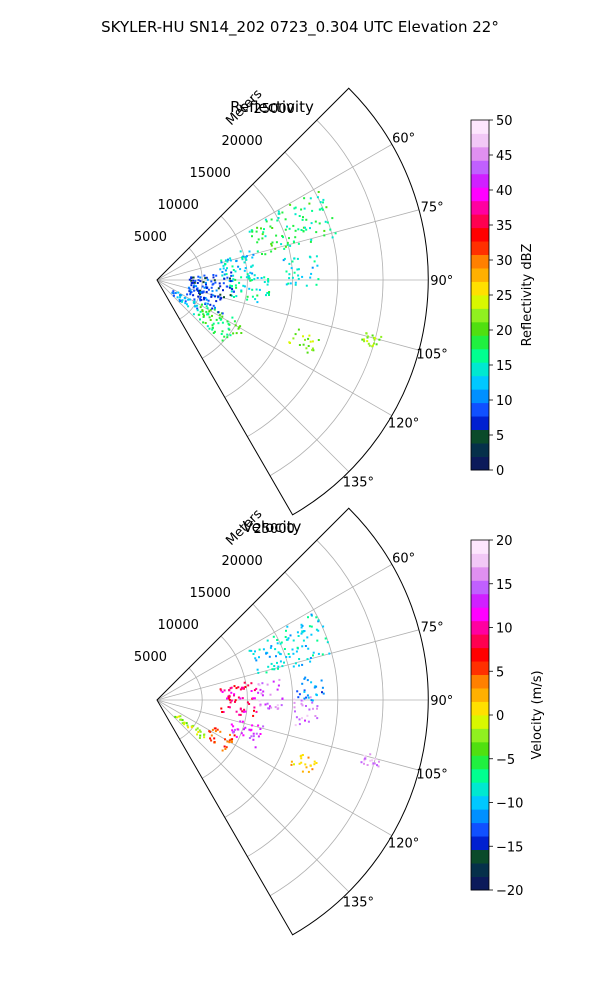 The width and height of the screenshot is (600, 1000). I want to click on velocity-colorbar-tick-label: 10, so click(504, 629).